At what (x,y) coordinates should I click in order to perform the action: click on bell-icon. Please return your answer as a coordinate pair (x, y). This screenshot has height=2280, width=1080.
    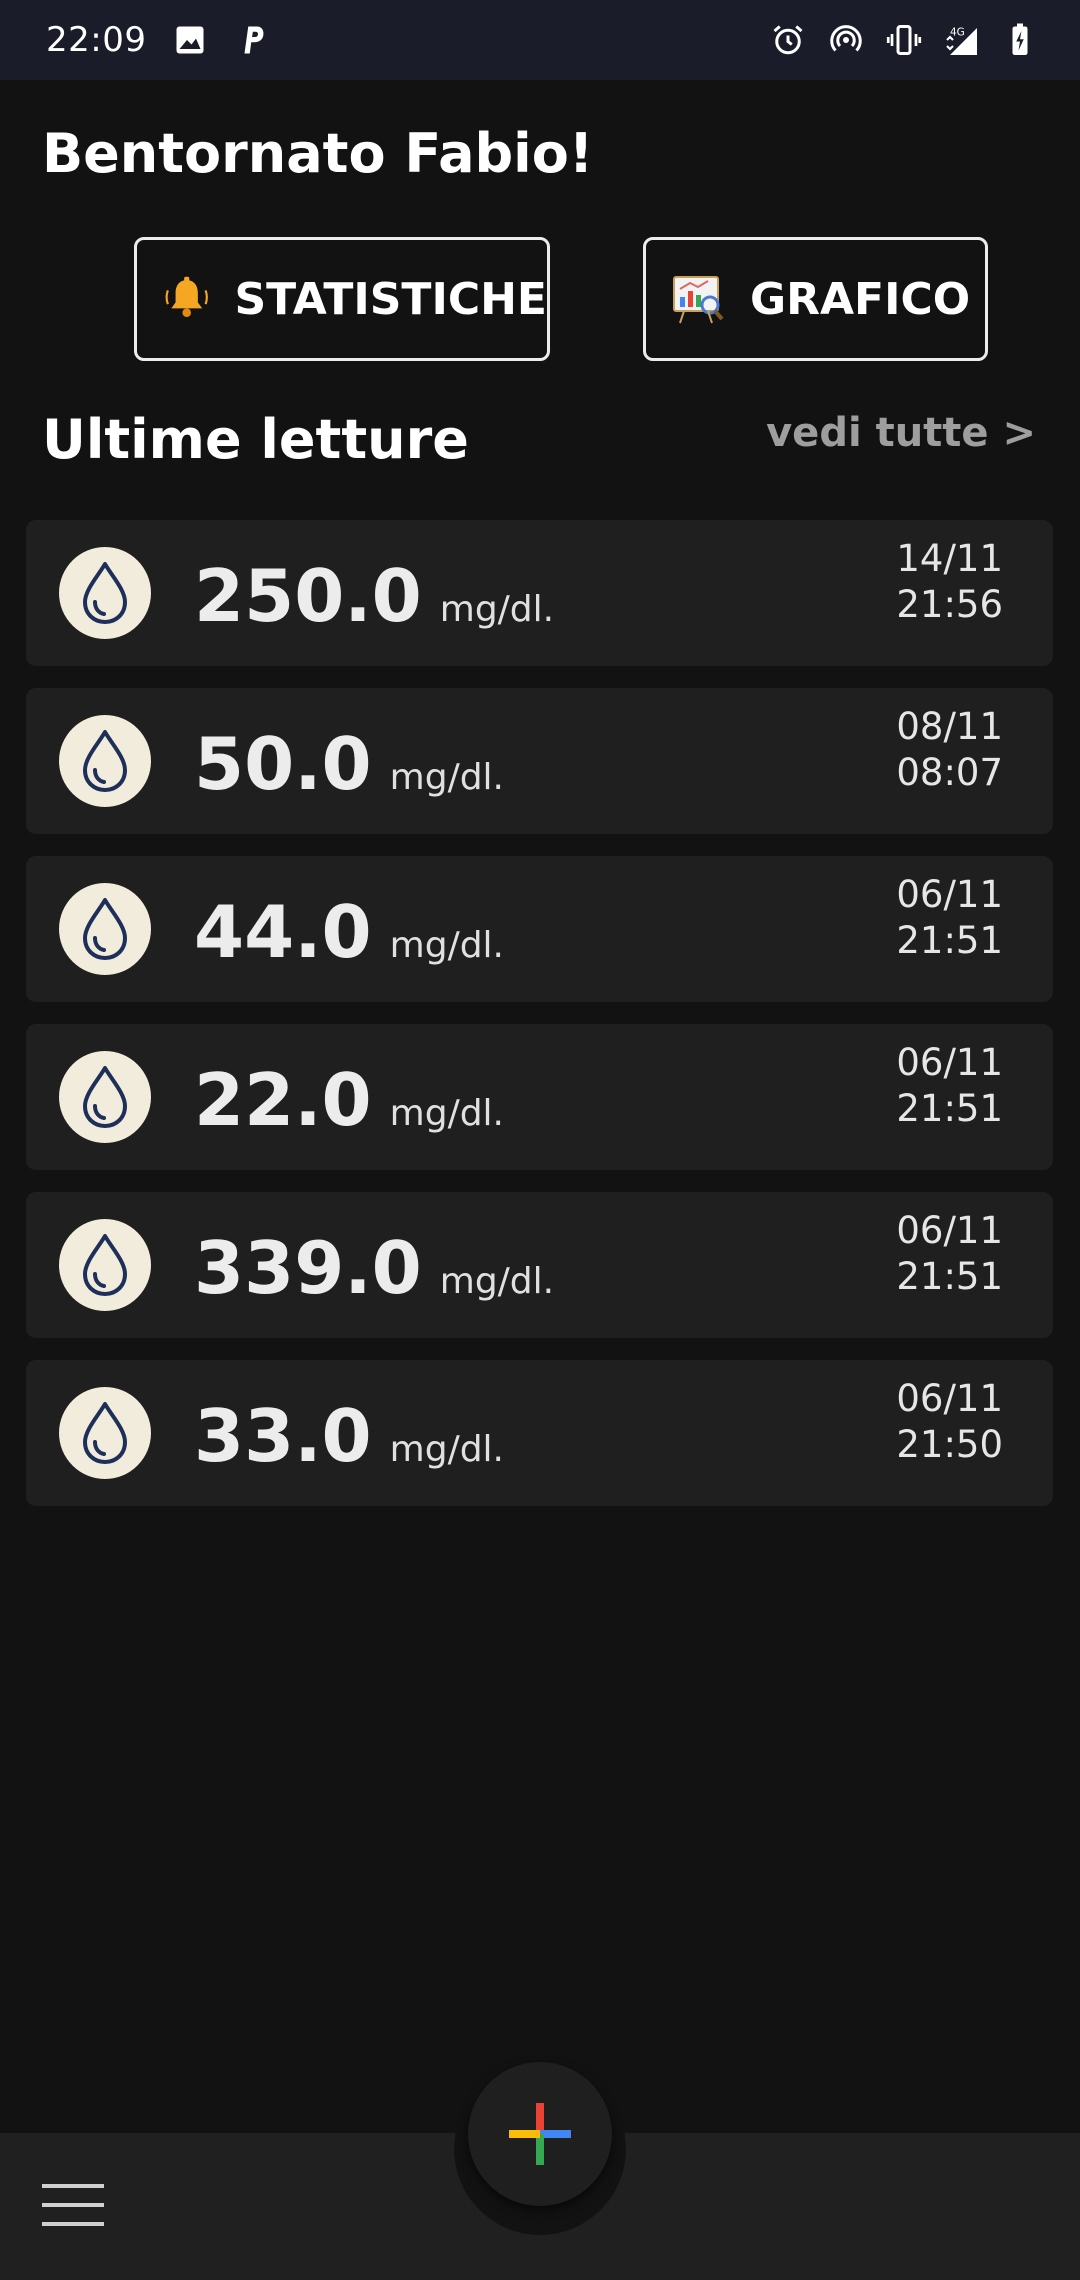
    Looking at the image, I should click on (186, 297).